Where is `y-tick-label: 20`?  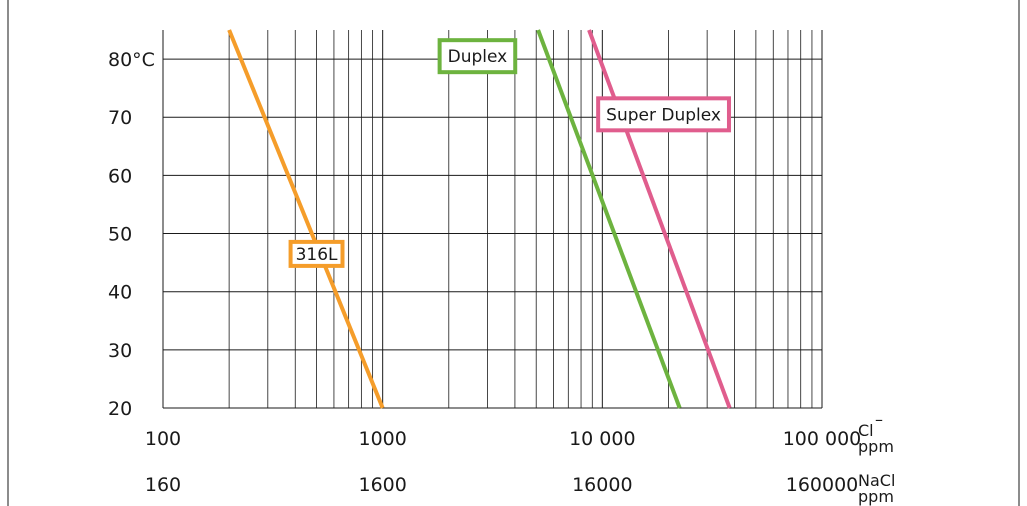
y-tick-label: 20 is located at coordinates (120, 409).